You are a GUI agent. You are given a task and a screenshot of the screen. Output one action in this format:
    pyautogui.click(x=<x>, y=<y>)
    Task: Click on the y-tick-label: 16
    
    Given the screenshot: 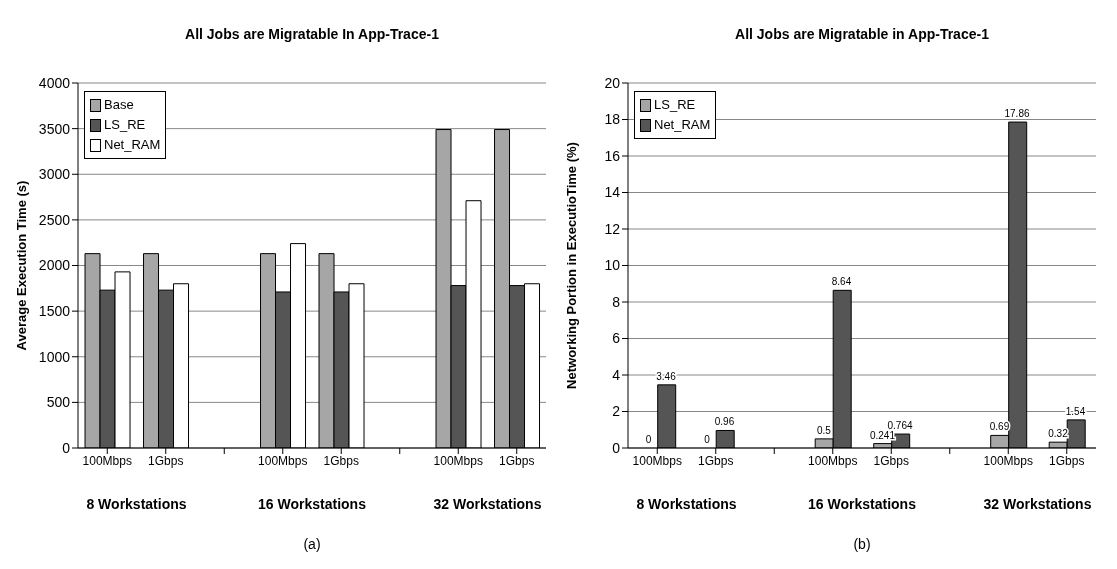 What is the action you would take?
    pyautogui.click(x=612, y=155)
    